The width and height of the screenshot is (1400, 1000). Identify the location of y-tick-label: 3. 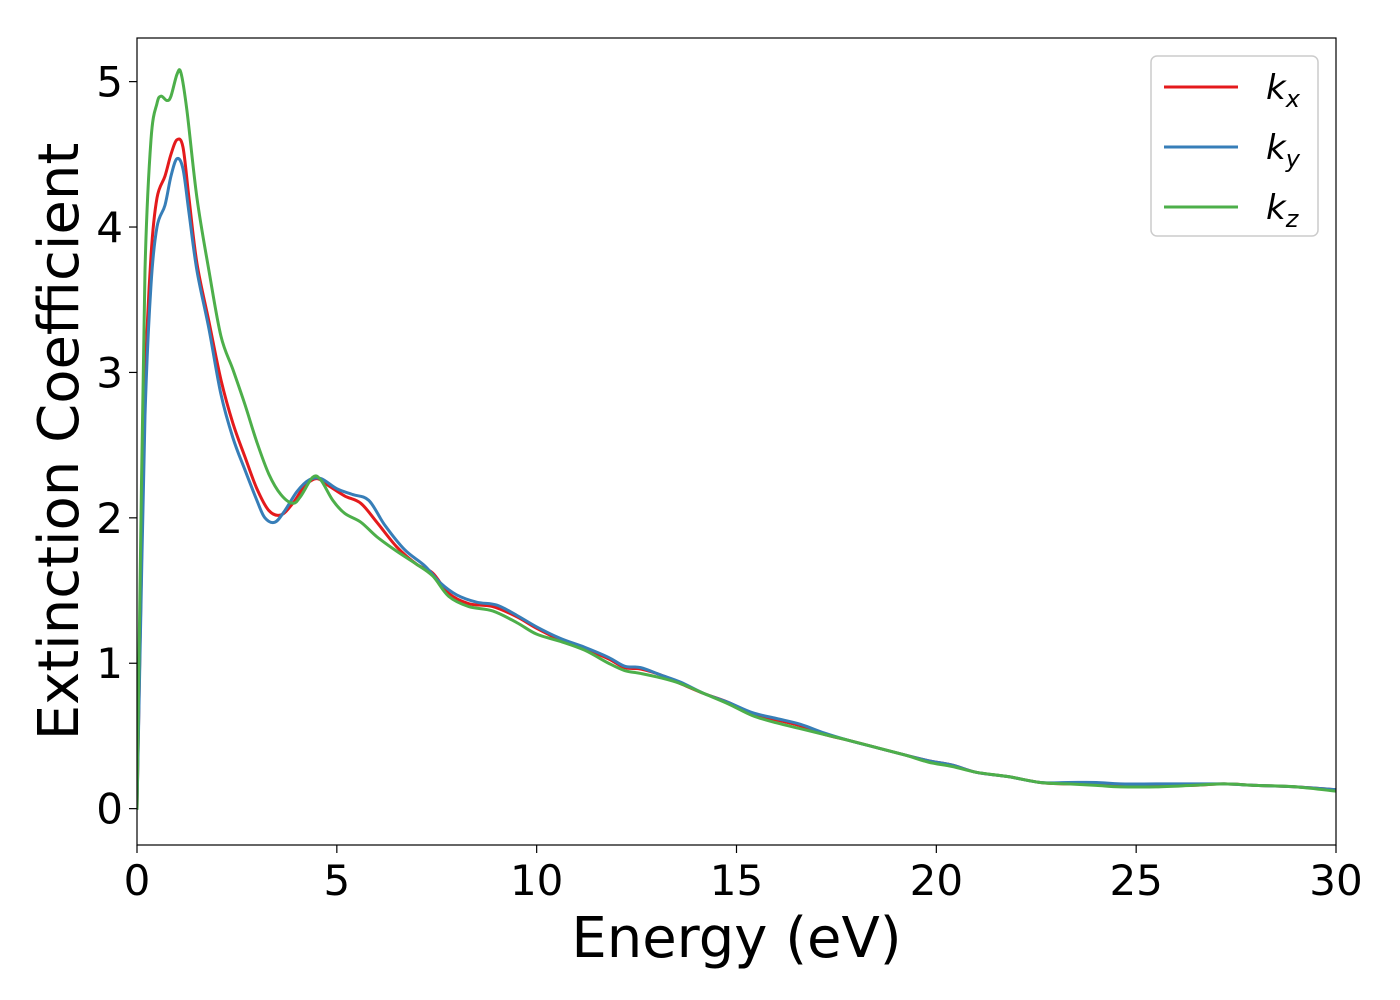
(109, 372).